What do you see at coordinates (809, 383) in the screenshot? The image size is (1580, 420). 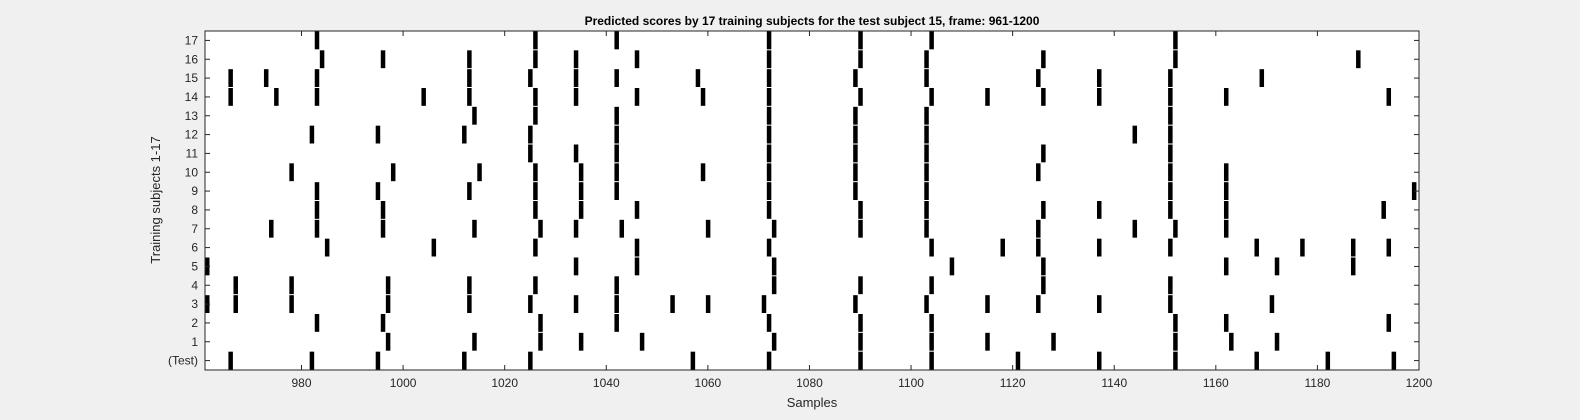 I see `x-tick-label: 1080` at bounding box center [809, 383].